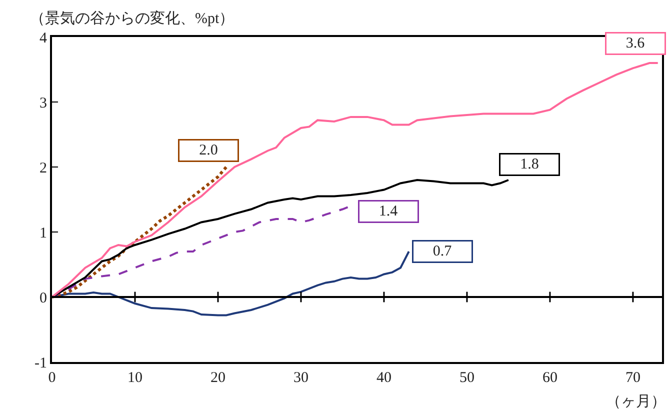 The height and width of the screenshot is (415, 669). What do you see at coordinates (218, 378) in the screenshot?
I see `x-tick-label: 20` at bounding box center [218, 378].